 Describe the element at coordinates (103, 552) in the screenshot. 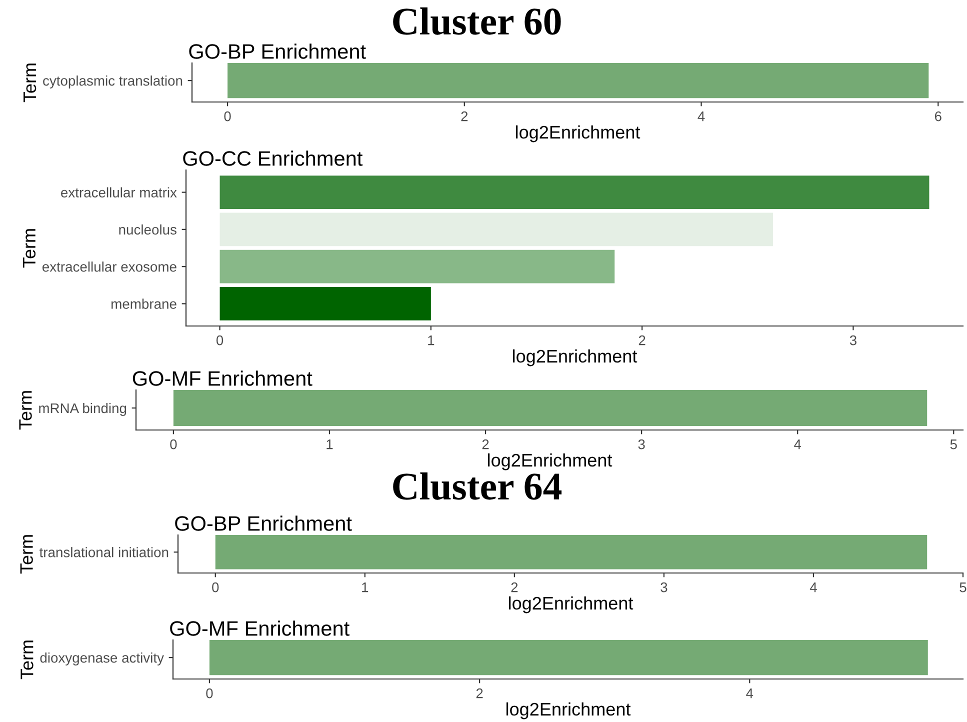

I see `y-tick-label: translational initiation` at that location.